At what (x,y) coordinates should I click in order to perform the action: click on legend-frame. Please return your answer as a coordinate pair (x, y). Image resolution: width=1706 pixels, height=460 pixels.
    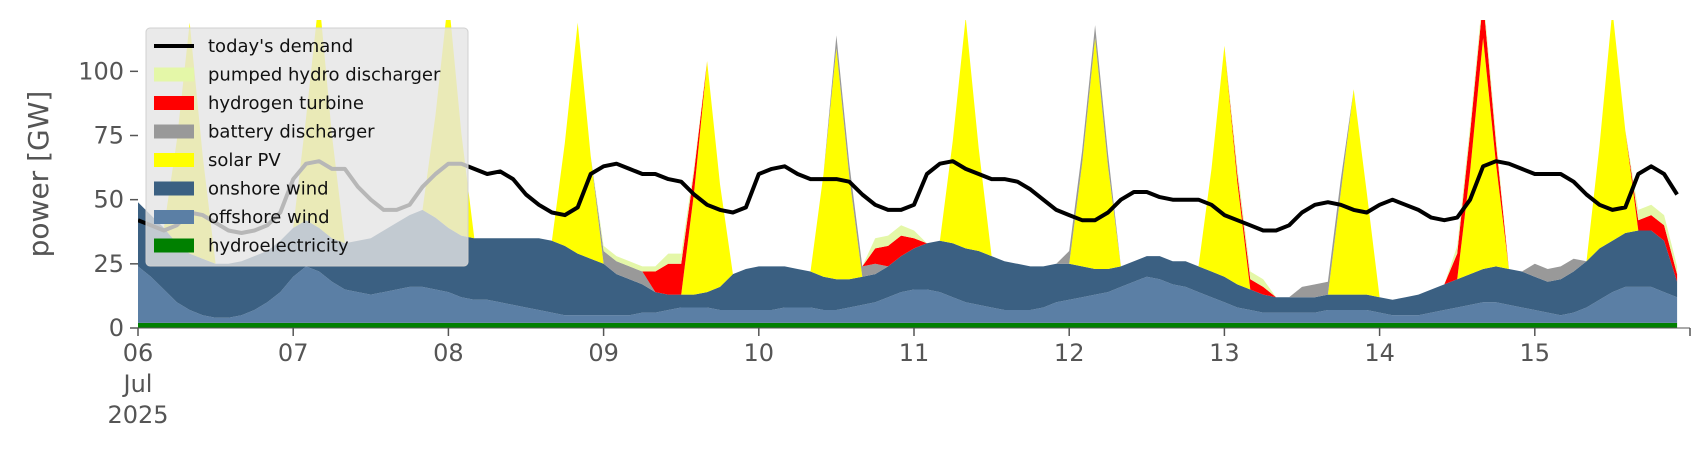
    Looking at the image, I should click on (307, 147).